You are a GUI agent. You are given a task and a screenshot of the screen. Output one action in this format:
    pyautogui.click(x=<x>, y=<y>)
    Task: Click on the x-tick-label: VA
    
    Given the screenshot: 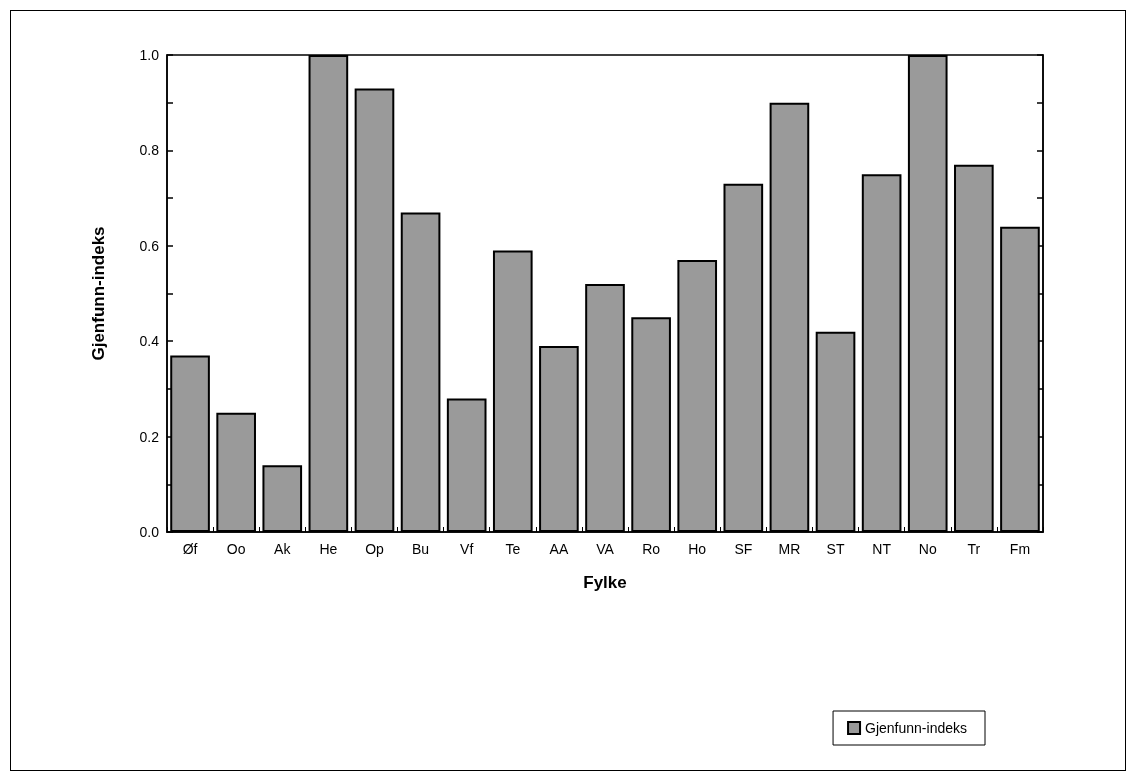 What is the action you would take?
    pyautogui.click(x=605, y=549)
    